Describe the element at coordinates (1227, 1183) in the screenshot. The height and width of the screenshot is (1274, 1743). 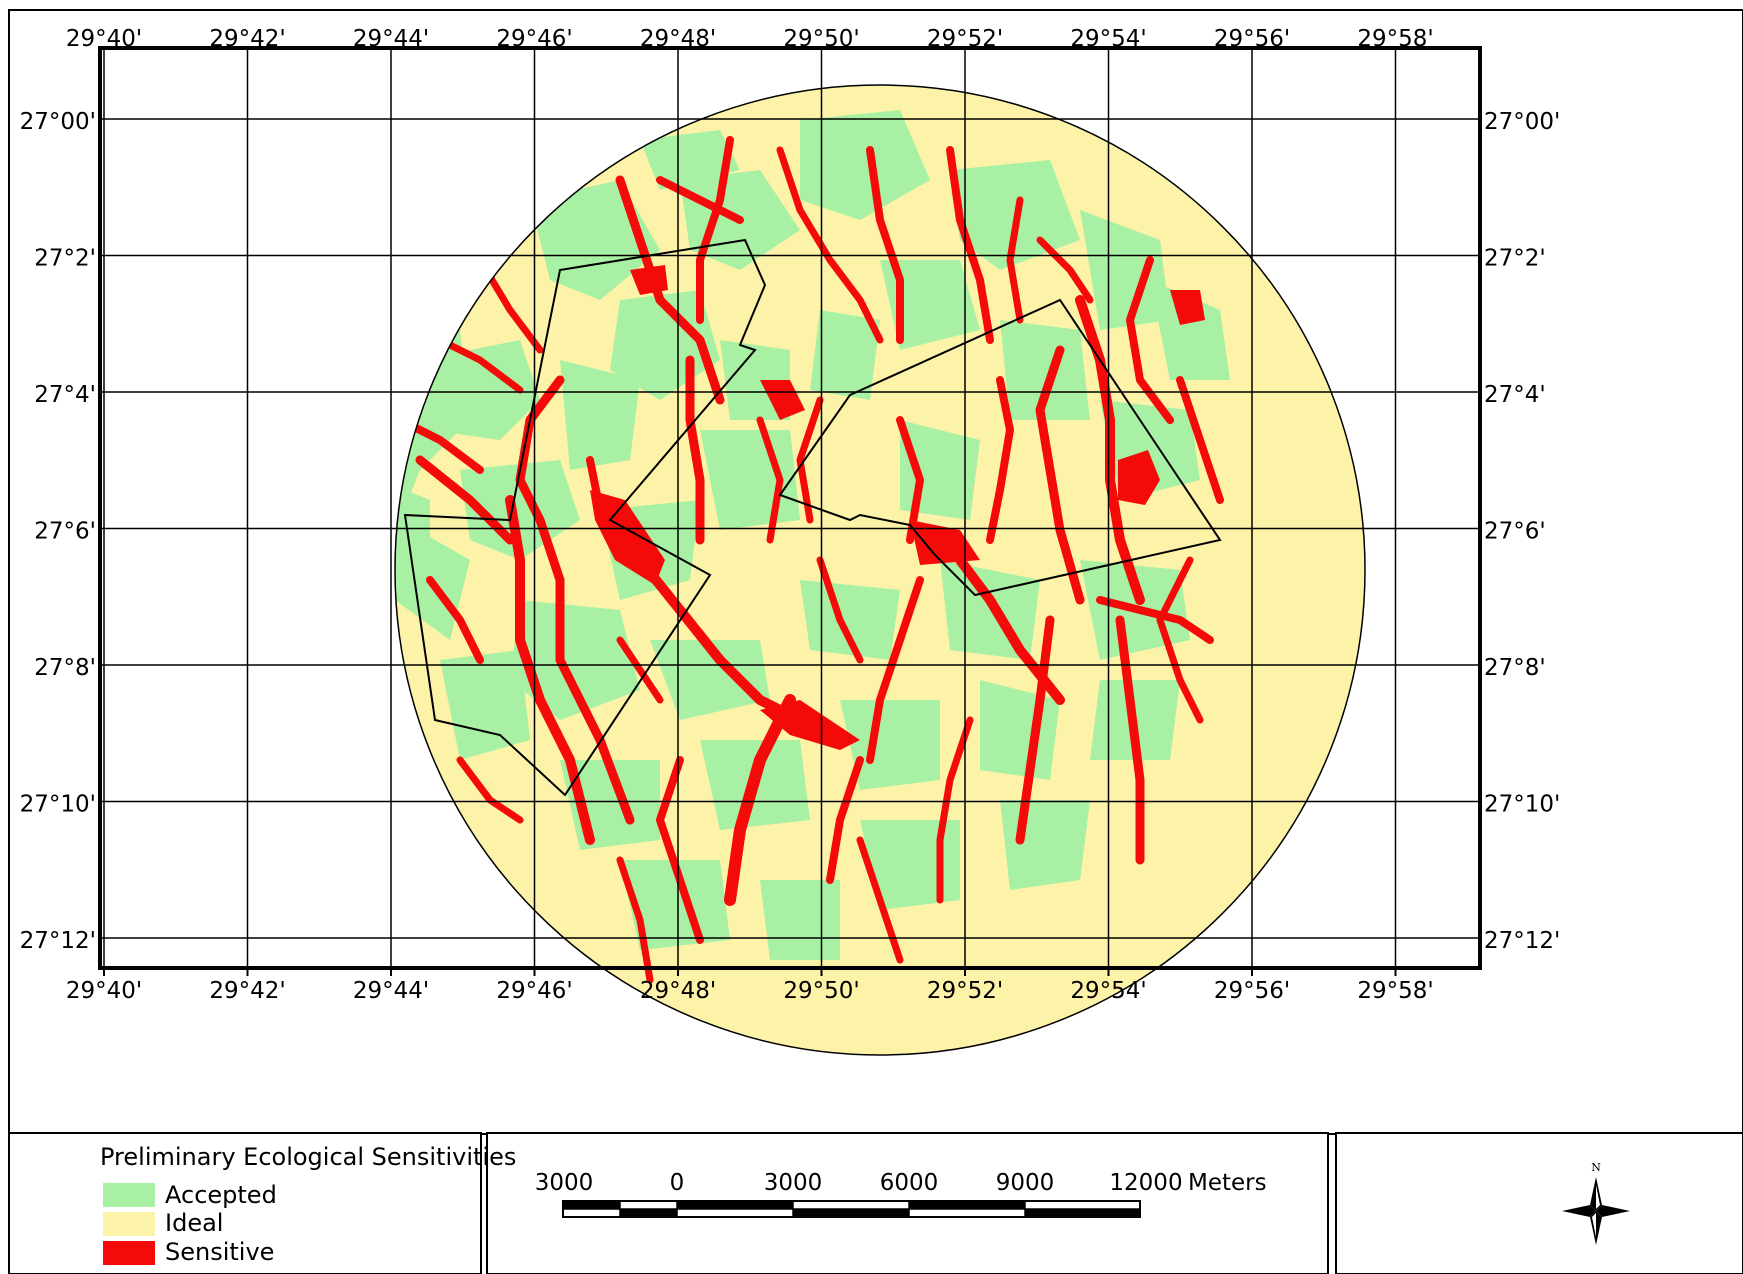
I see `scale-unit-label: Meters` at that location.